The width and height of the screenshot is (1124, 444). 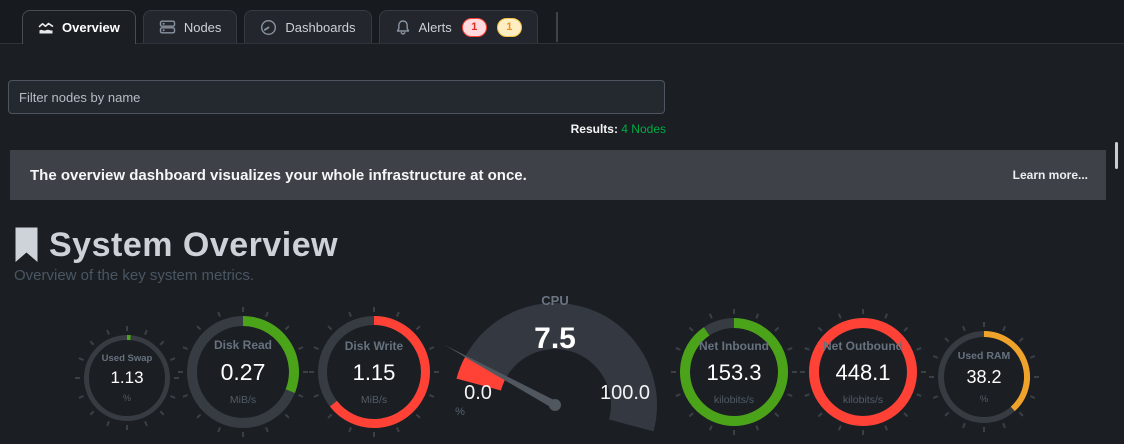 What do you see at coordinates (569, 245) in the screenshot?
I see `section-header: System Overview` at bounding box center [569, 245].